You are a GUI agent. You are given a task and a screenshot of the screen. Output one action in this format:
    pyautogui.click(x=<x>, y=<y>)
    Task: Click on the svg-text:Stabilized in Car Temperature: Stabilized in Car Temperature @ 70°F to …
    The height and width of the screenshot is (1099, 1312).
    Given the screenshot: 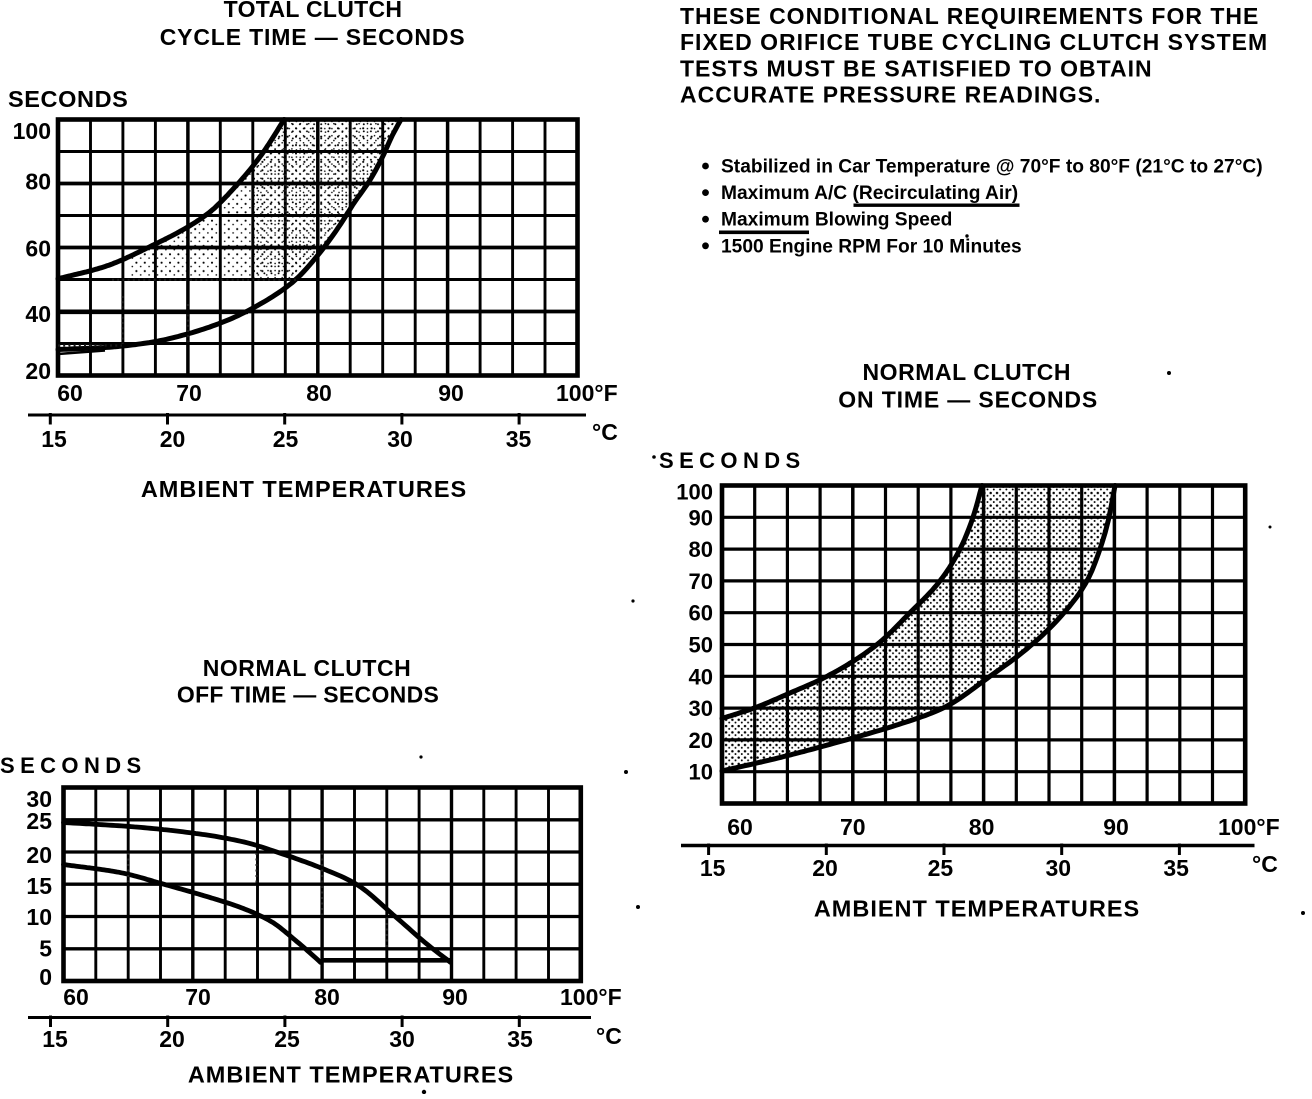 What is the action you would take?
    pyautogui.click(x=992, y=167)
    